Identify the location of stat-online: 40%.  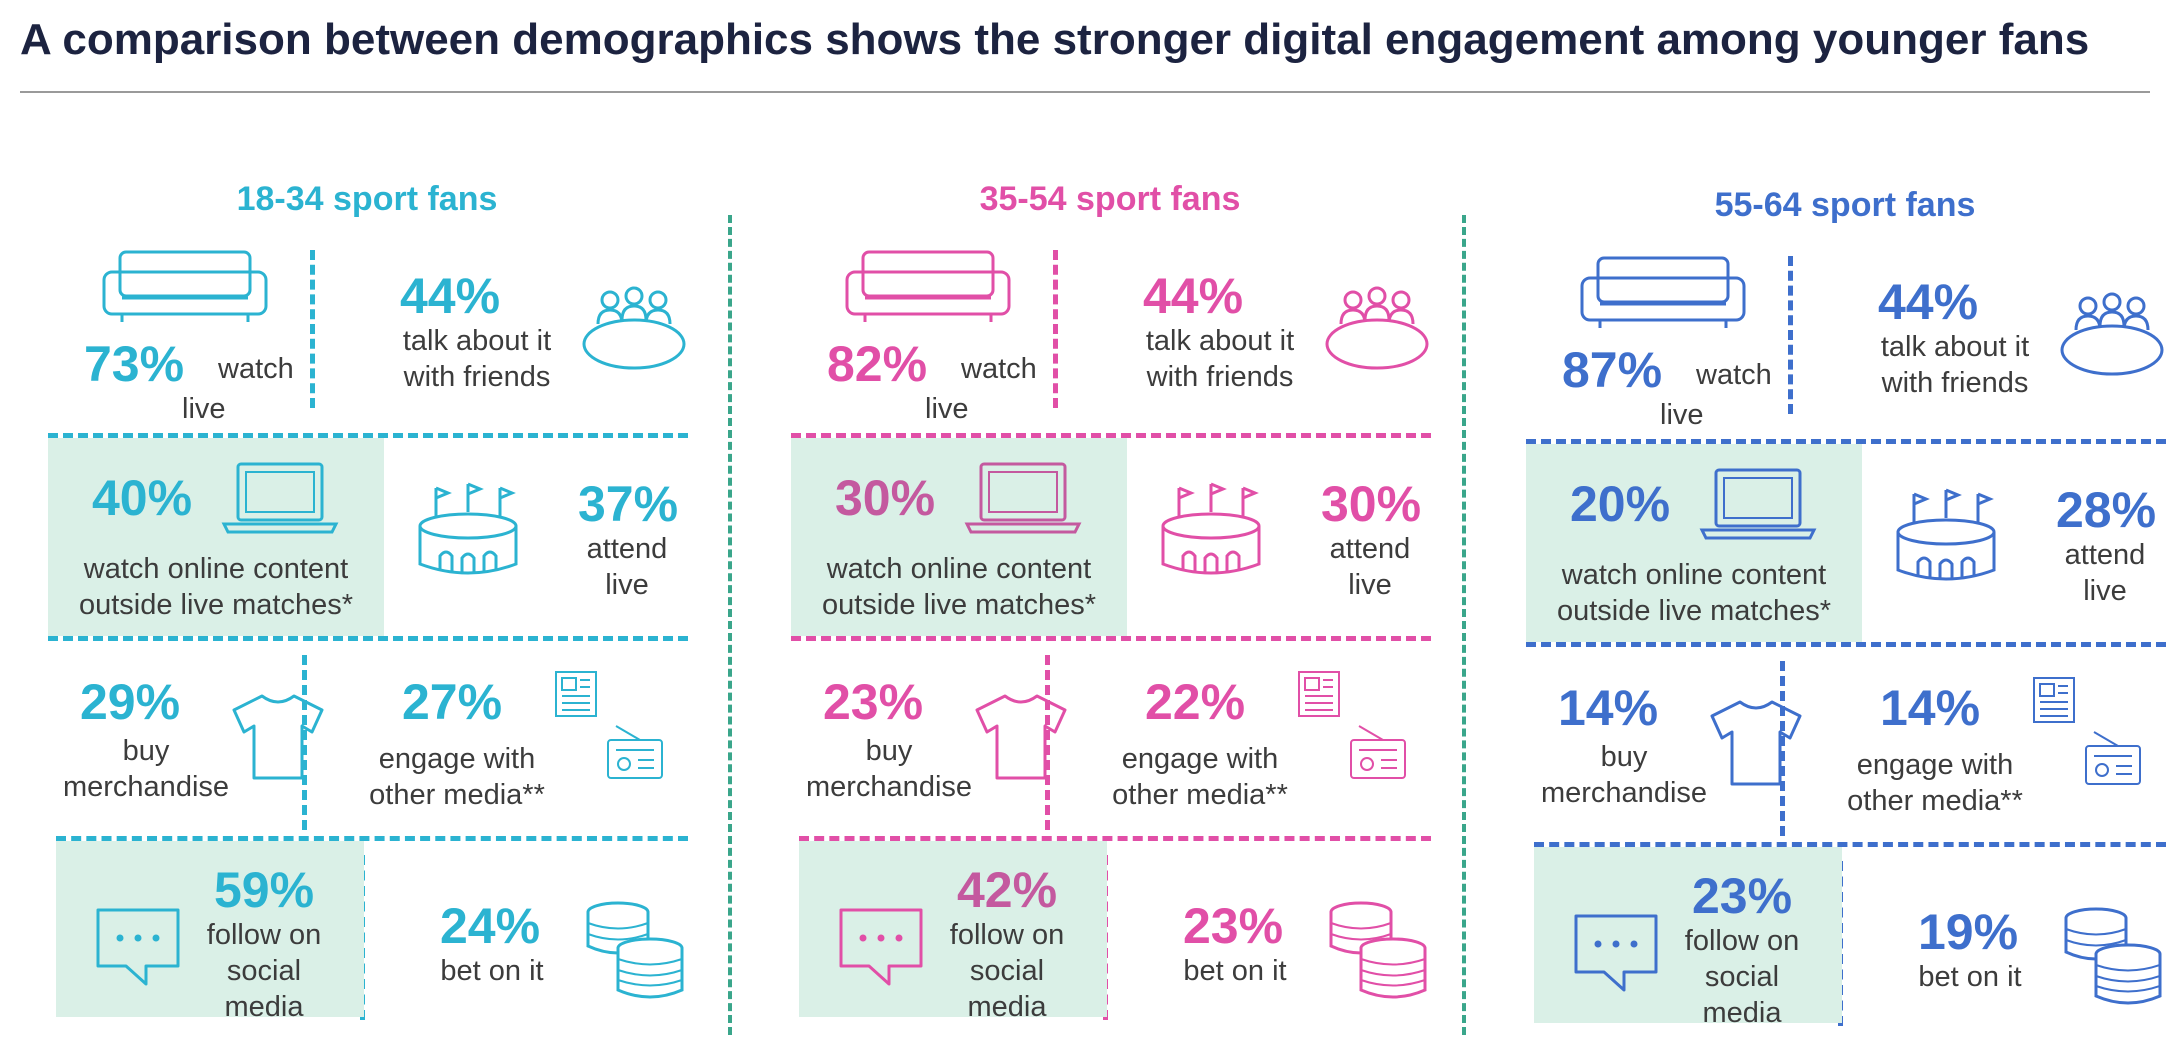
(142, 498).